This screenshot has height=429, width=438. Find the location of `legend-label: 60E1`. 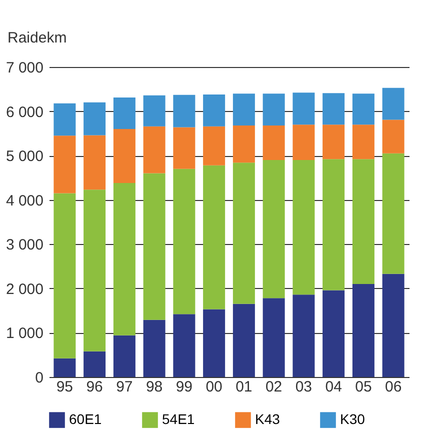

legend-label: 60E1 is located at coordinates (85, 419).